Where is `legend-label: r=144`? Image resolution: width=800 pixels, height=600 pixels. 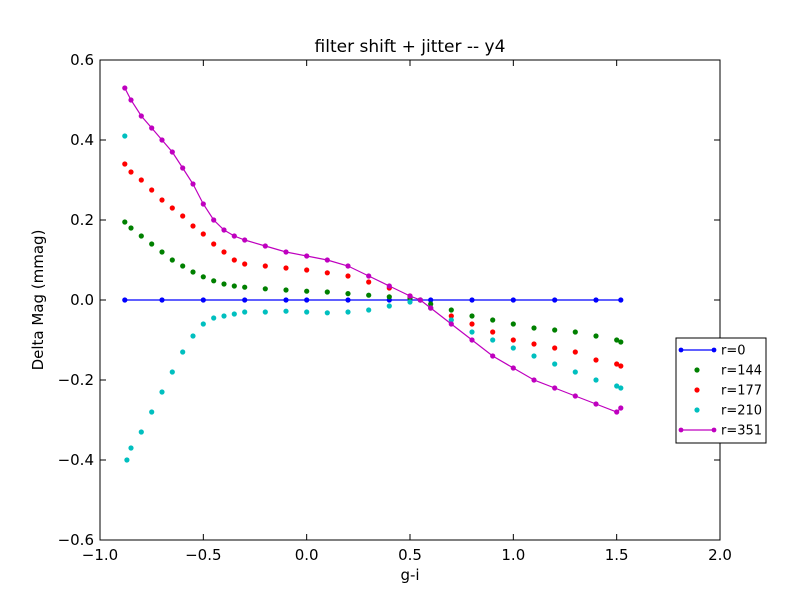 legend-label: r=144 is located at coordinates (741, 371).